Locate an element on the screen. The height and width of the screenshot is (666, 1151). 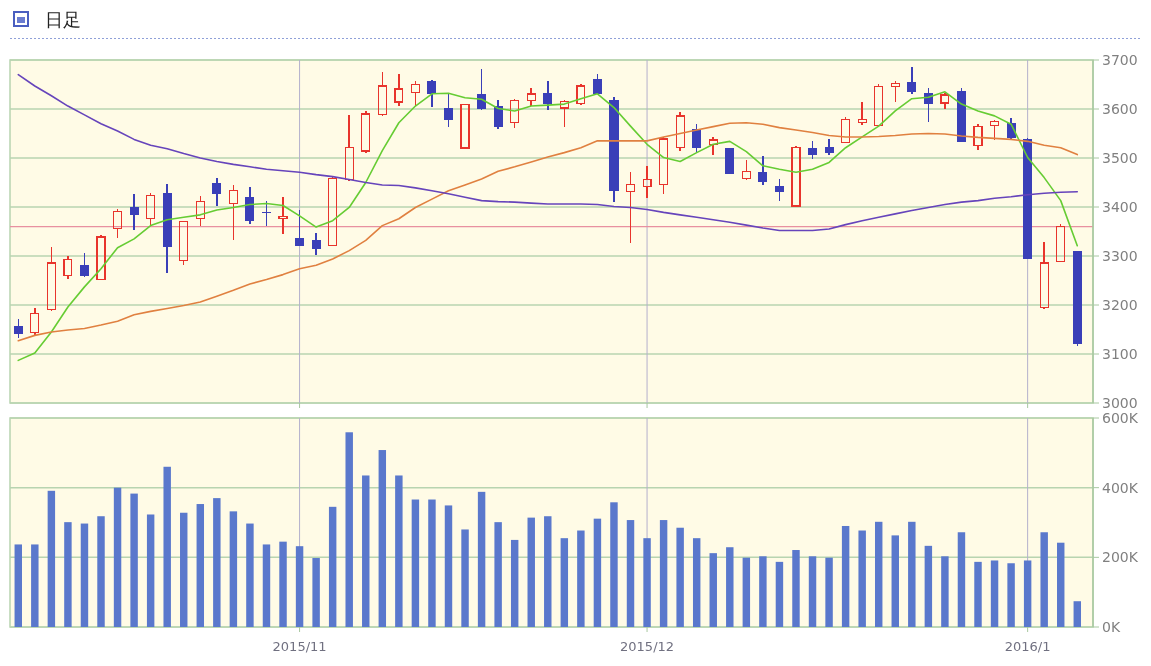
y-tick-label: 600K is located at coordinates (1120, 418).